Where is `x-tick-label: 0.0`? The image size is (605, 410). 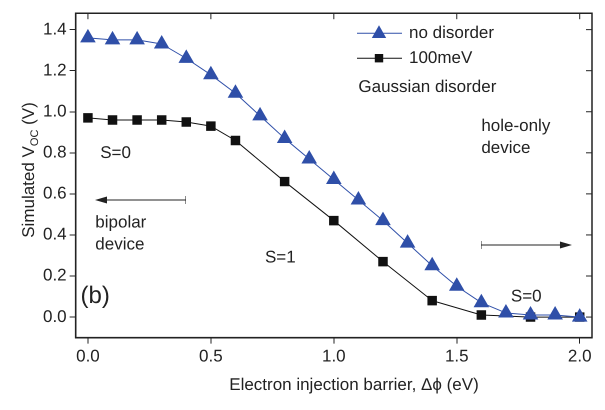 x-tick-label: 0.0 is located at coordinates (88, 356).